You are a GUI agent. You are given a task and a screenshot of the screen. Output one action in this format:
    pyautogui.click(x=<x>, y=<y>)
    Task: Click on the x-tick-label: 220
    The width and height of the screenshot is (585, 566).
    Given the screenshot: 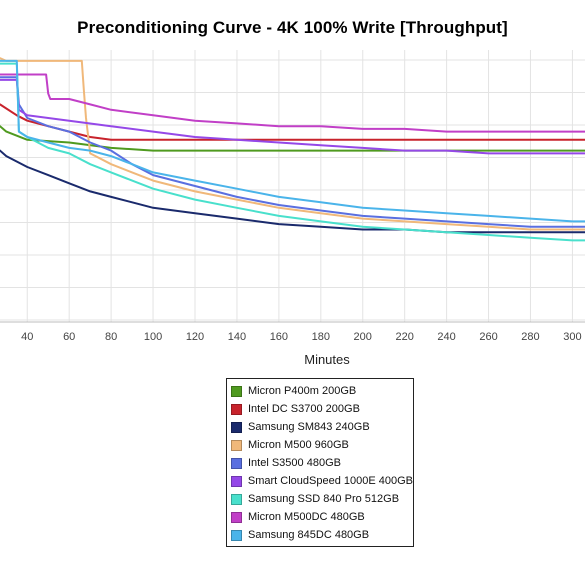 What is the action you would take?
    pyautogui.click(x=404, y=337)
    